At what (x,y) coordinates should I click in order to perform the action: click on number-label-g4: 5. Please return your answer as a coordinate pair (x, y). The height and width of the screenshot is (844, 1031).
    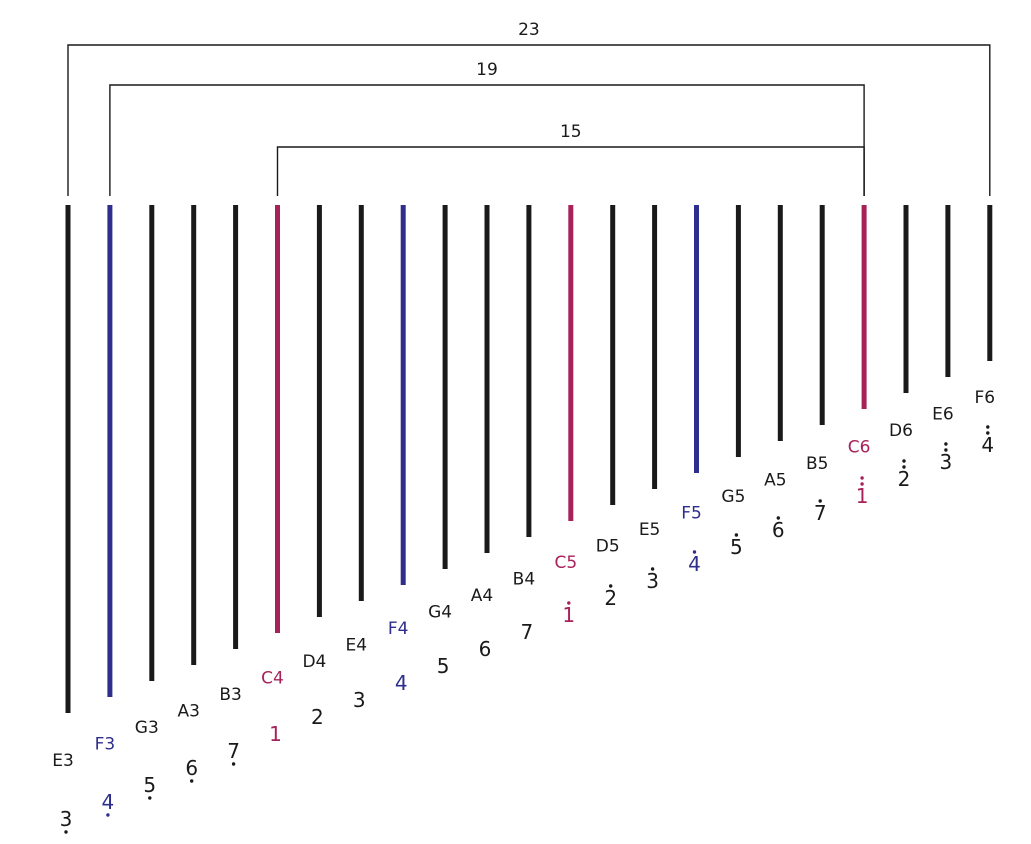
    Looking at the image, I should click on (443, 666).